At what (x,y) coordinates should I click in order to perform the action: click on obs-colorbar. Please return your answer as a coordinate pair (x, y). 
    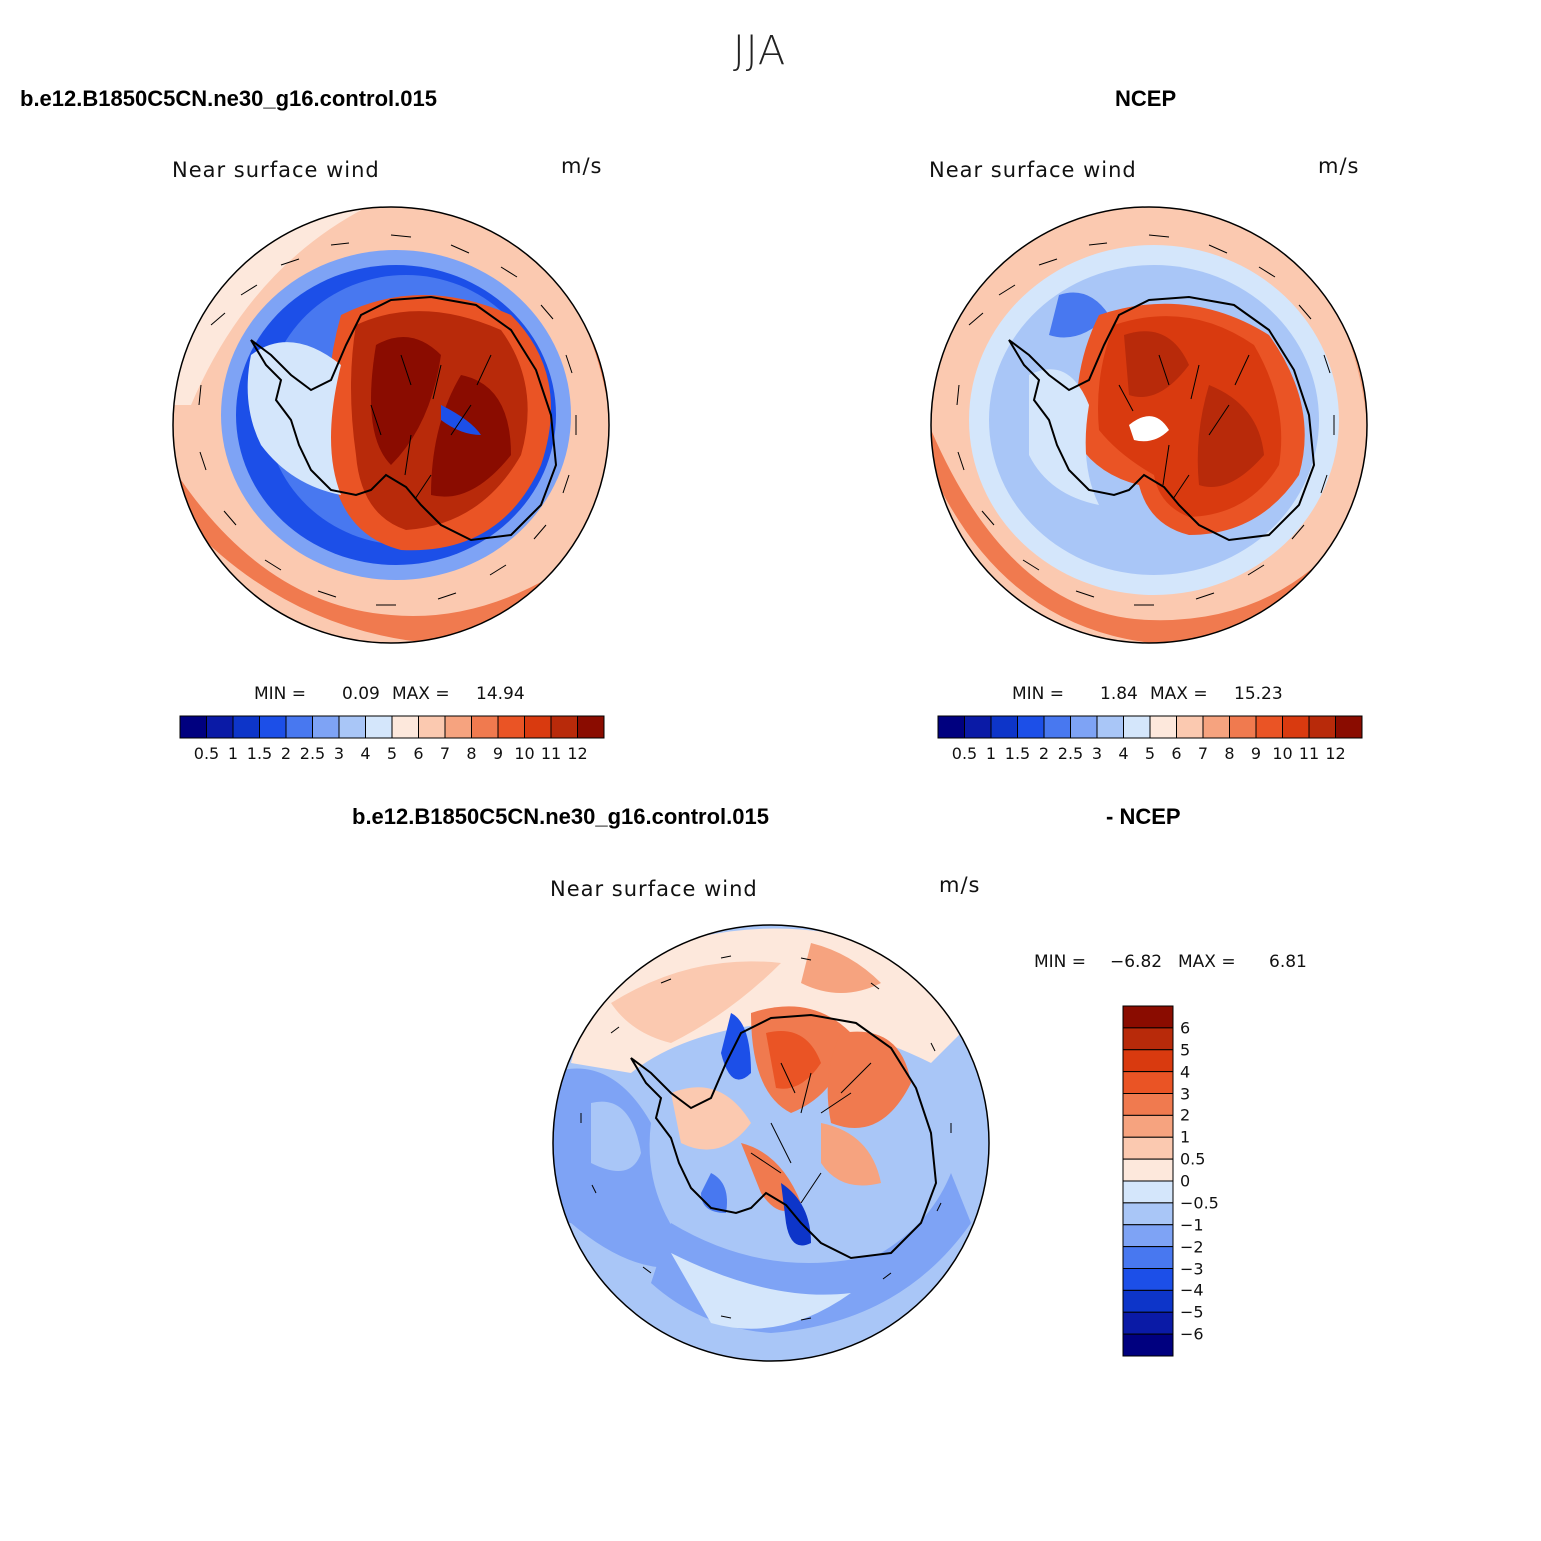
    Looking at the image, I should click on (1150, 727).